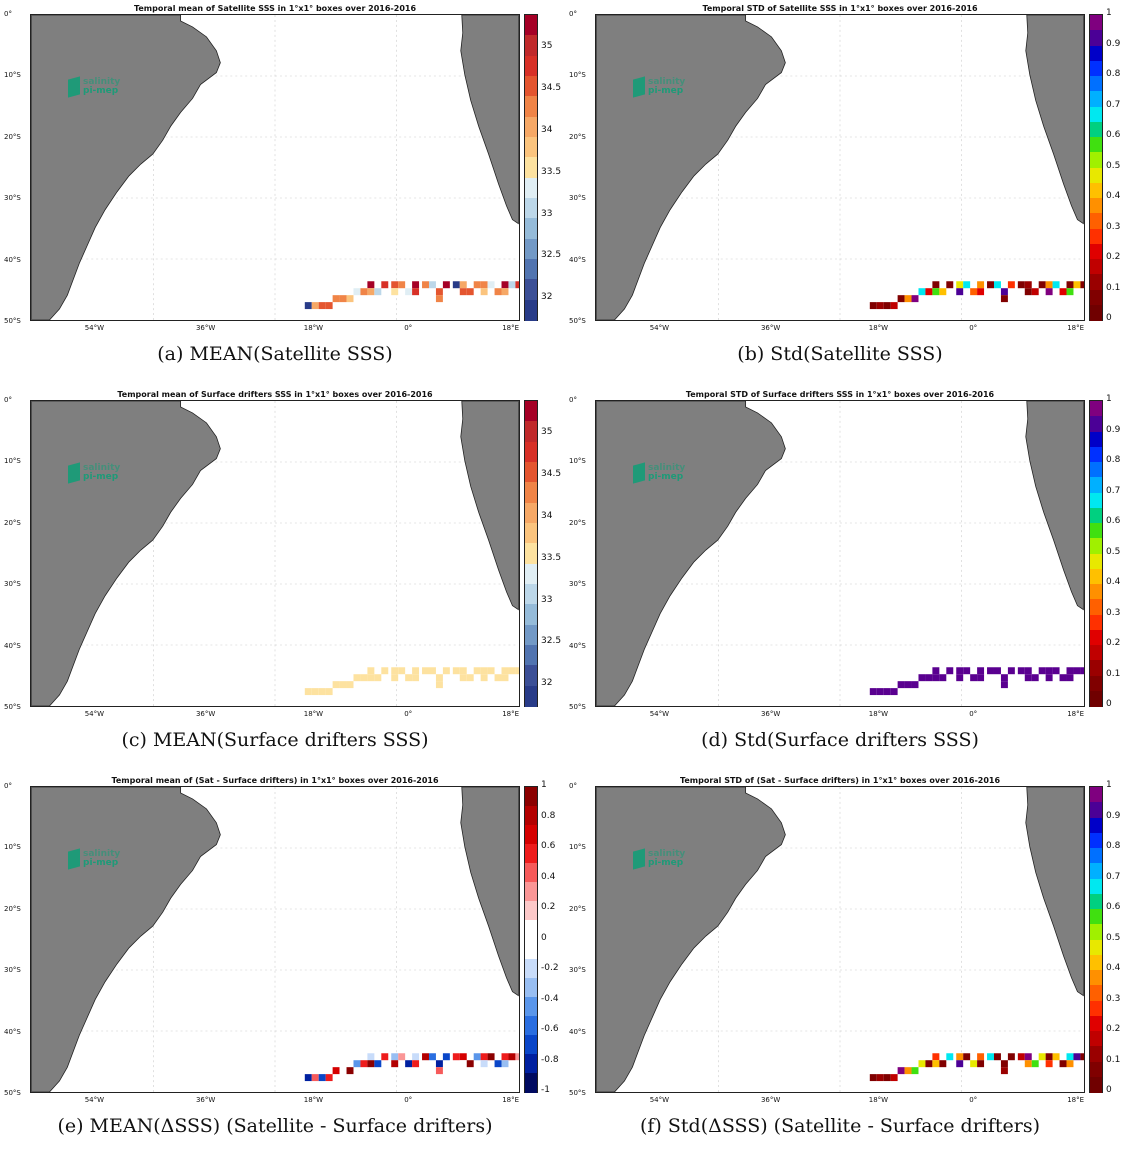 Image resolution: width=1128 pixels, height=1158 pixels. Describe the element at coordinates (659, 859) in the screenshot. I see `pi-mep-logo: salinity pi-mep` at that location.